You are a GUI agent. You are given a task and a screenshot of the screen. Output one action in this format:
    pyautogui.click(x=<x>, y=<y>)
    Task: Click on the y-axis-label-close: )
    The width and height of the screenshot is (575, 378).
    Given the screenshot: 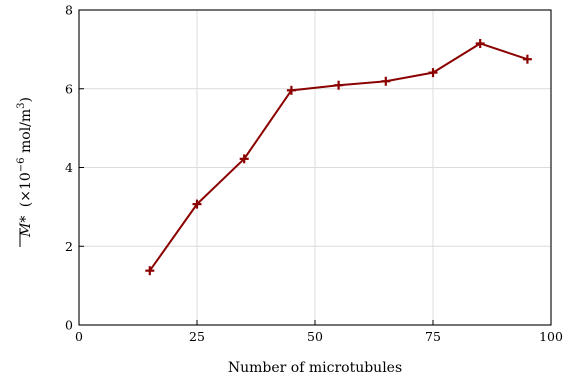 What is the action you would take?
    pyautogui.click(x=26, y=99)
    